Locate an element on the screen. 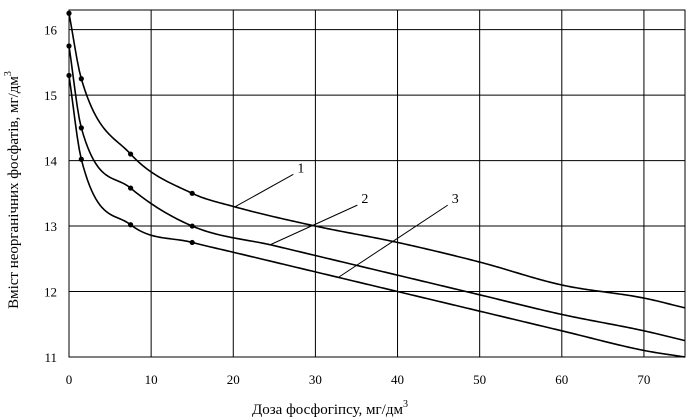 This screenshot has height=418, width=691. x-axis-title: Доза фосфогіпсу, мг/дм3 is located at coordinates (330, 408).